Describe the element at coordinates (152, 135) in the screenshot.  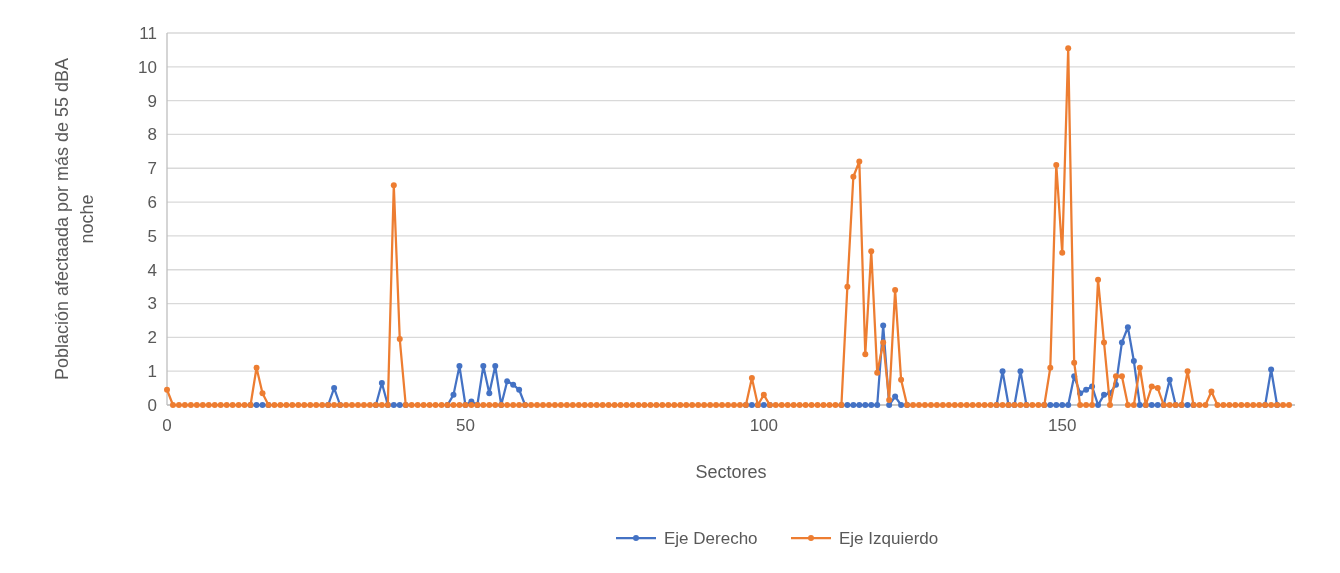
I see `y-tick-label: 8` at that location.